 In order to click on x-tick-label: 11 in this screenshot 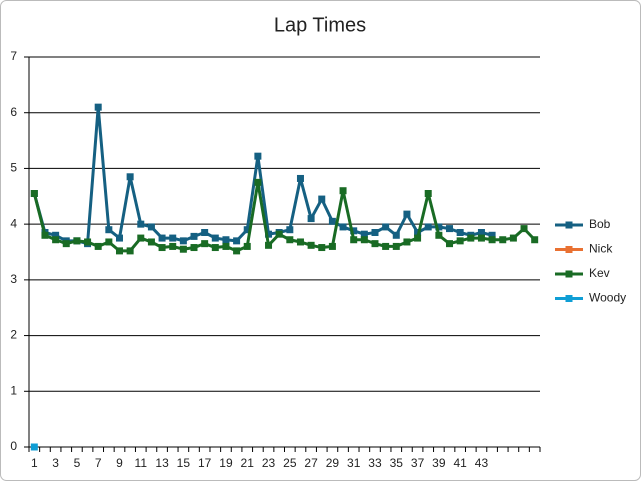, I will do `click(141, 463)`.